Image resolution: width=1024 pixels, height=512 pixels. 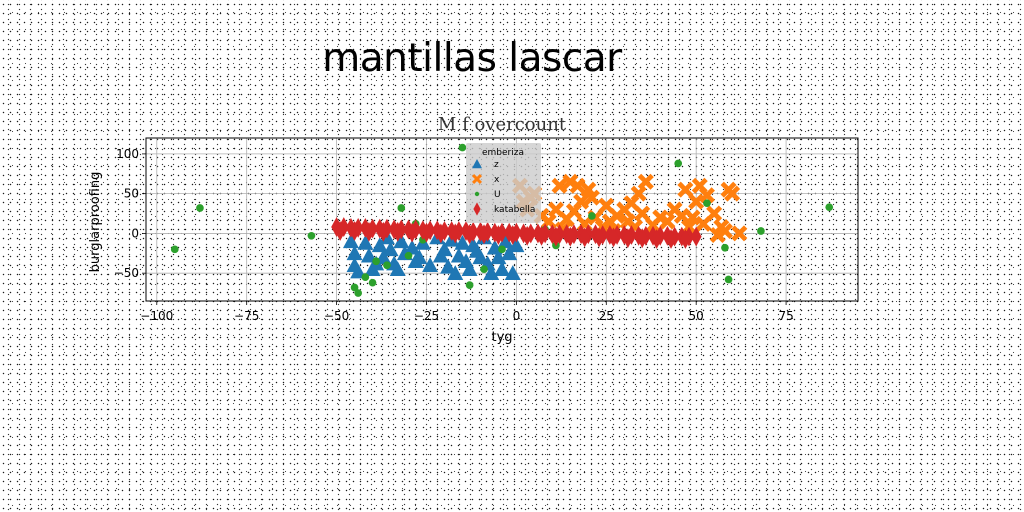 I want to click on legend-label: katabella, so click(x=514, y=210).